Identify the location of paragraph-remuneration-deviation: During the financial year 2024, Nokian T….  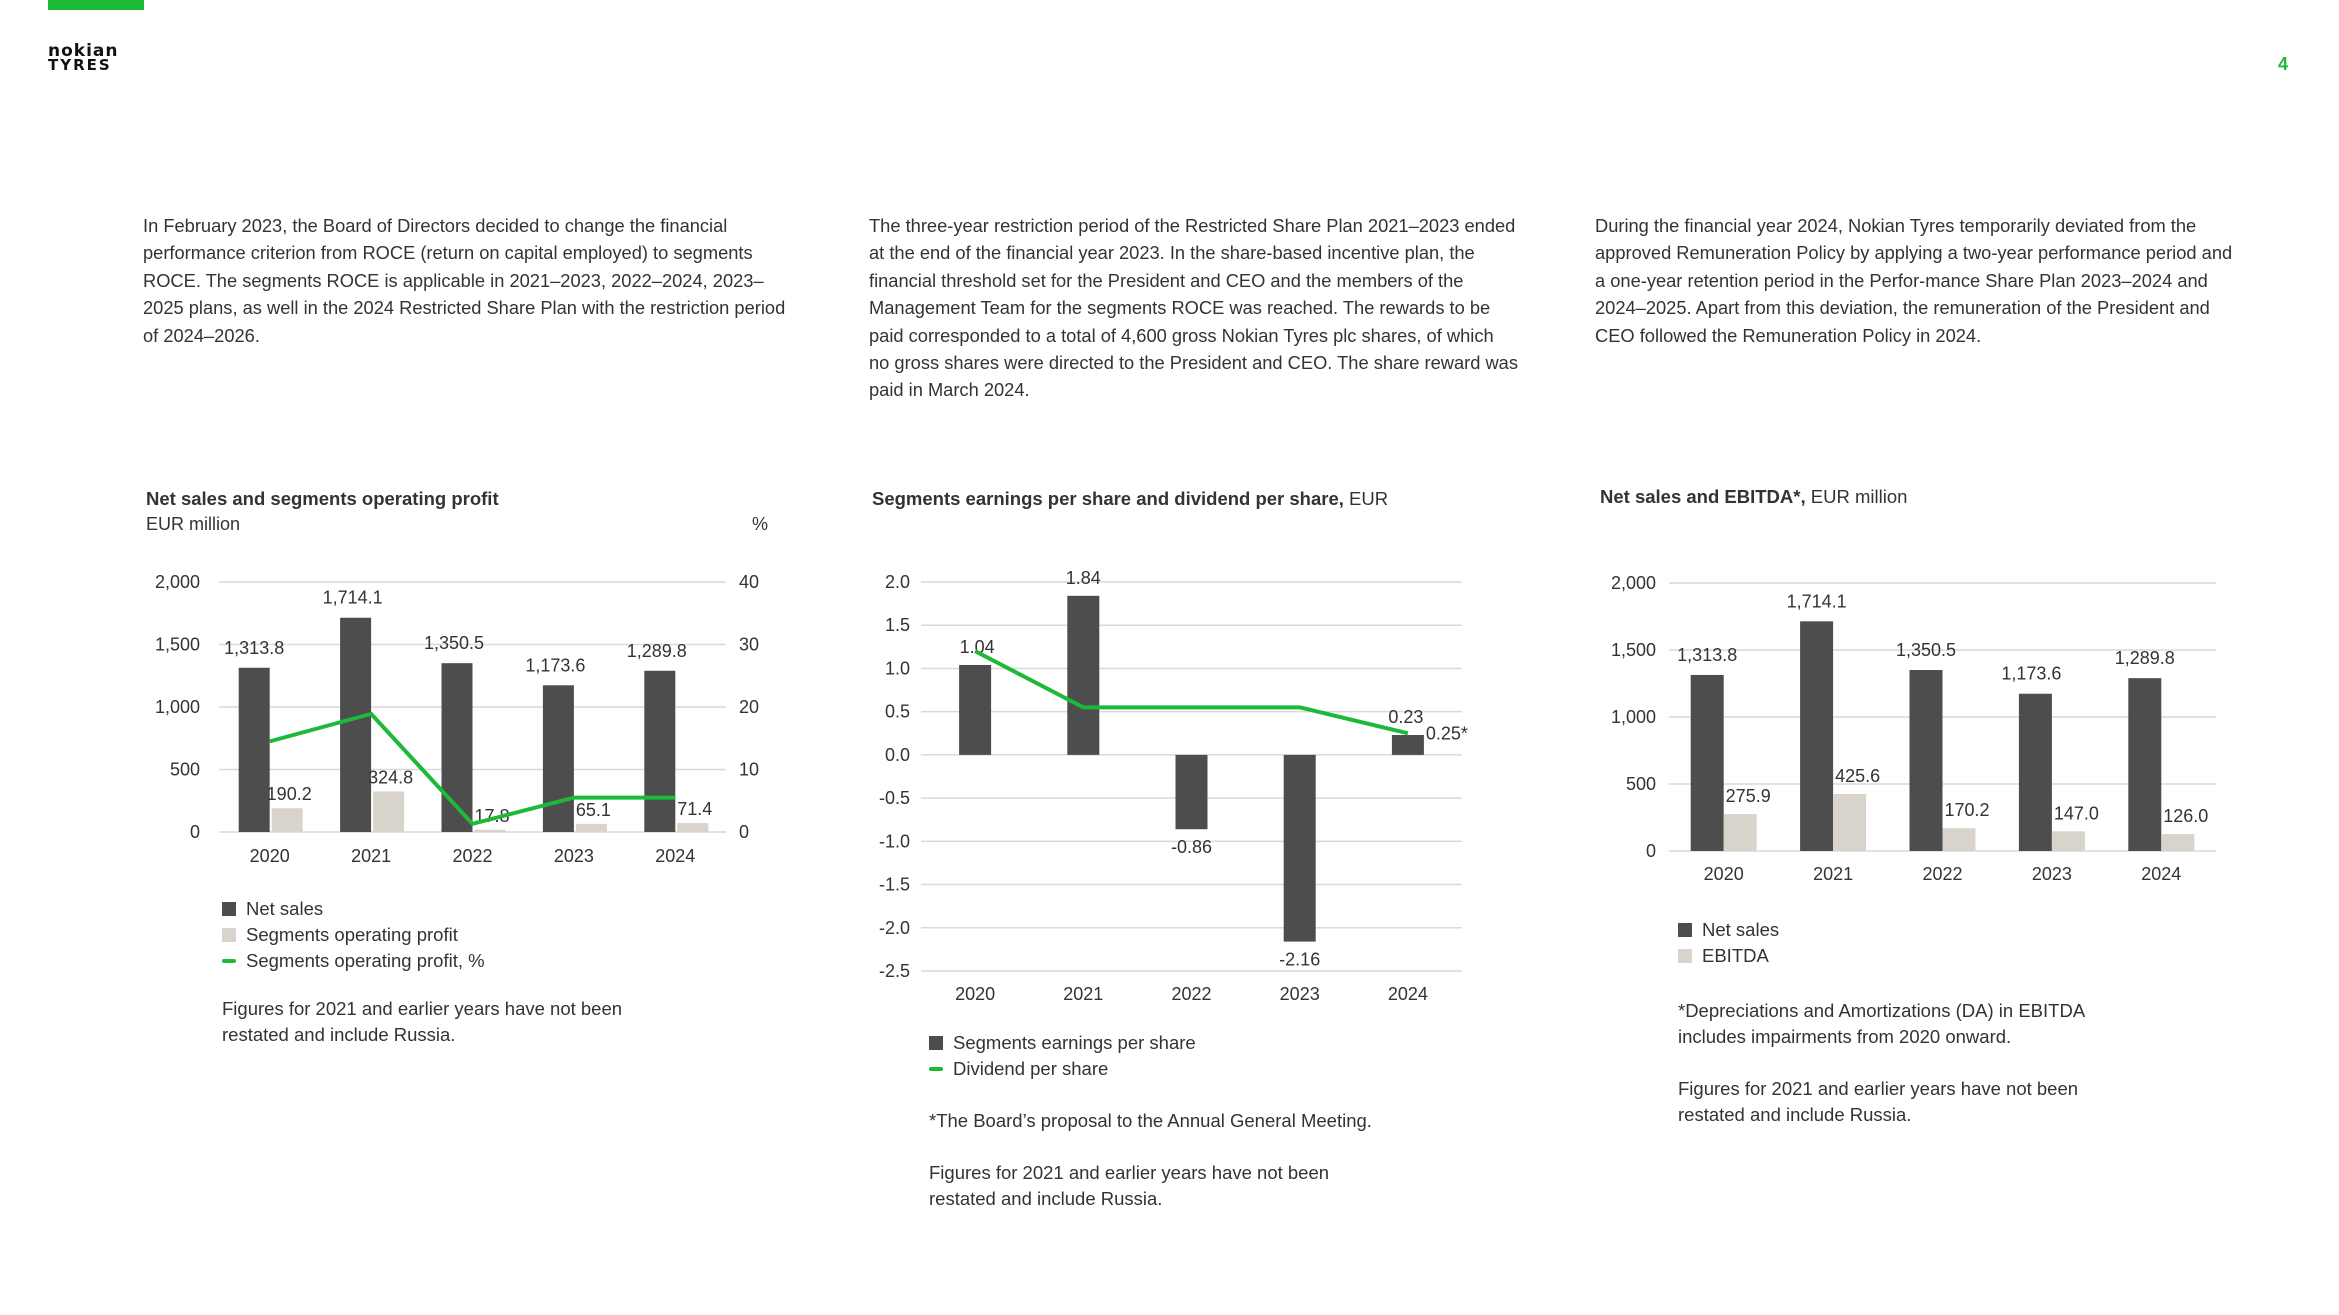
(1914, 280).